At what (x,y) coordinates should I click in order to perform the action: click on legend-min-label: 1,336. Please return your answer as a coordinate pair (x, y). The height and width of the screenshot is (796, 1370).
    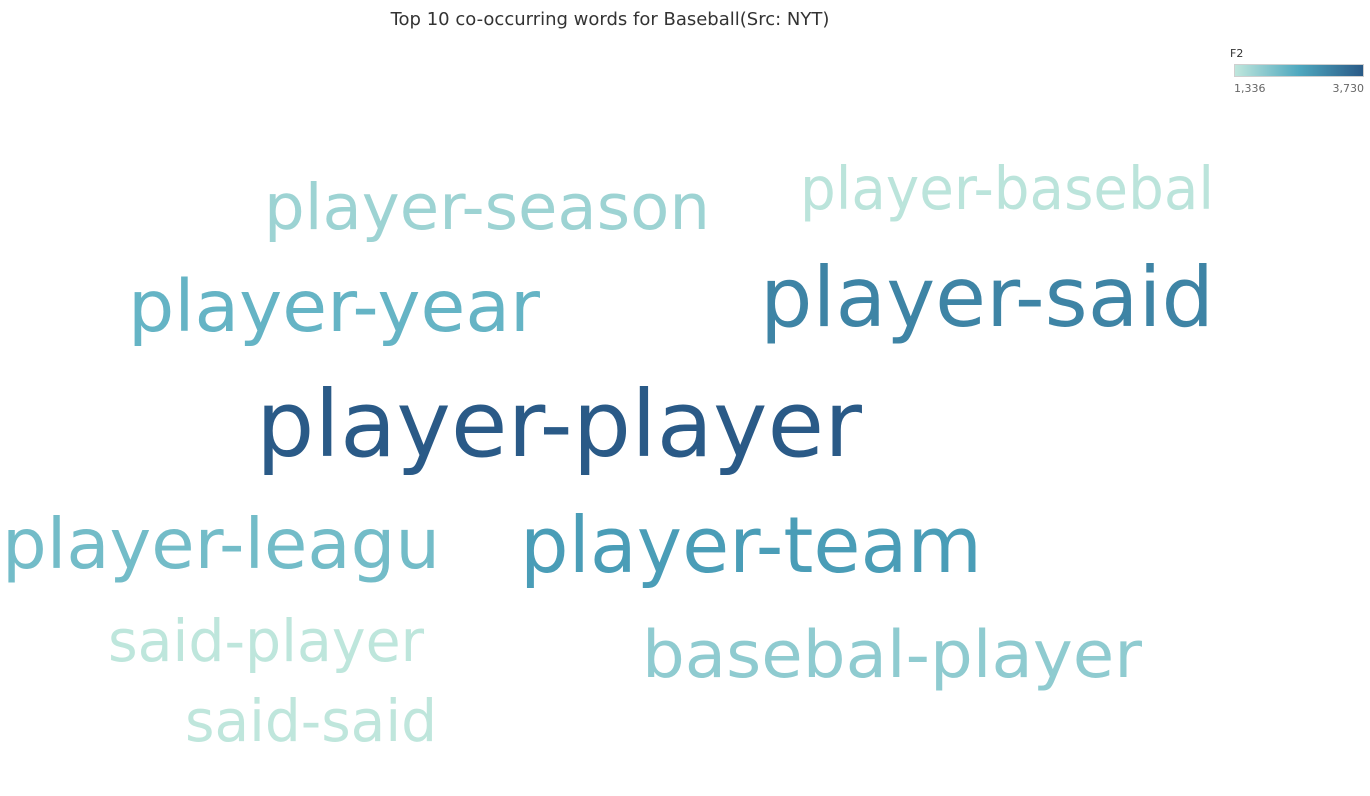
    Looking at the image, I should click on (1250, 88).